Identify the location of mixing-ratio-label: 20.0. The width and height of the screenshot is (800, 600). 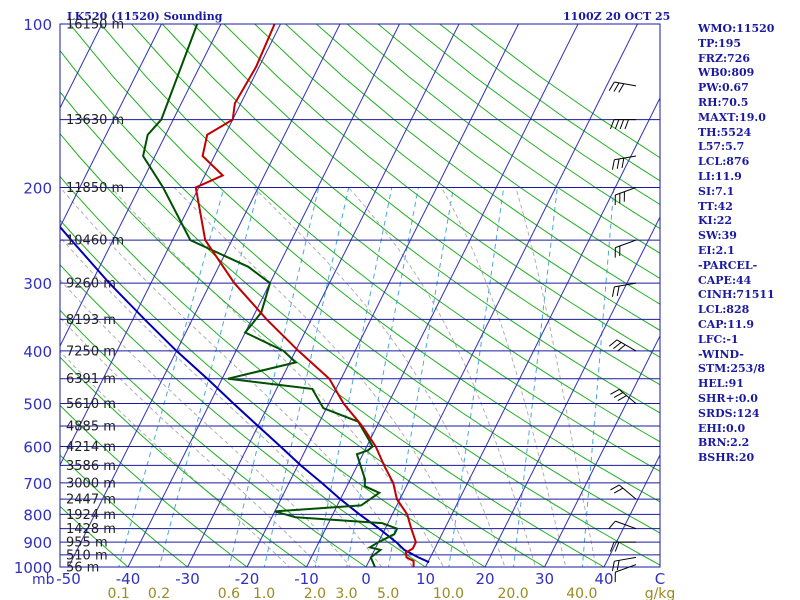
(513, 593).